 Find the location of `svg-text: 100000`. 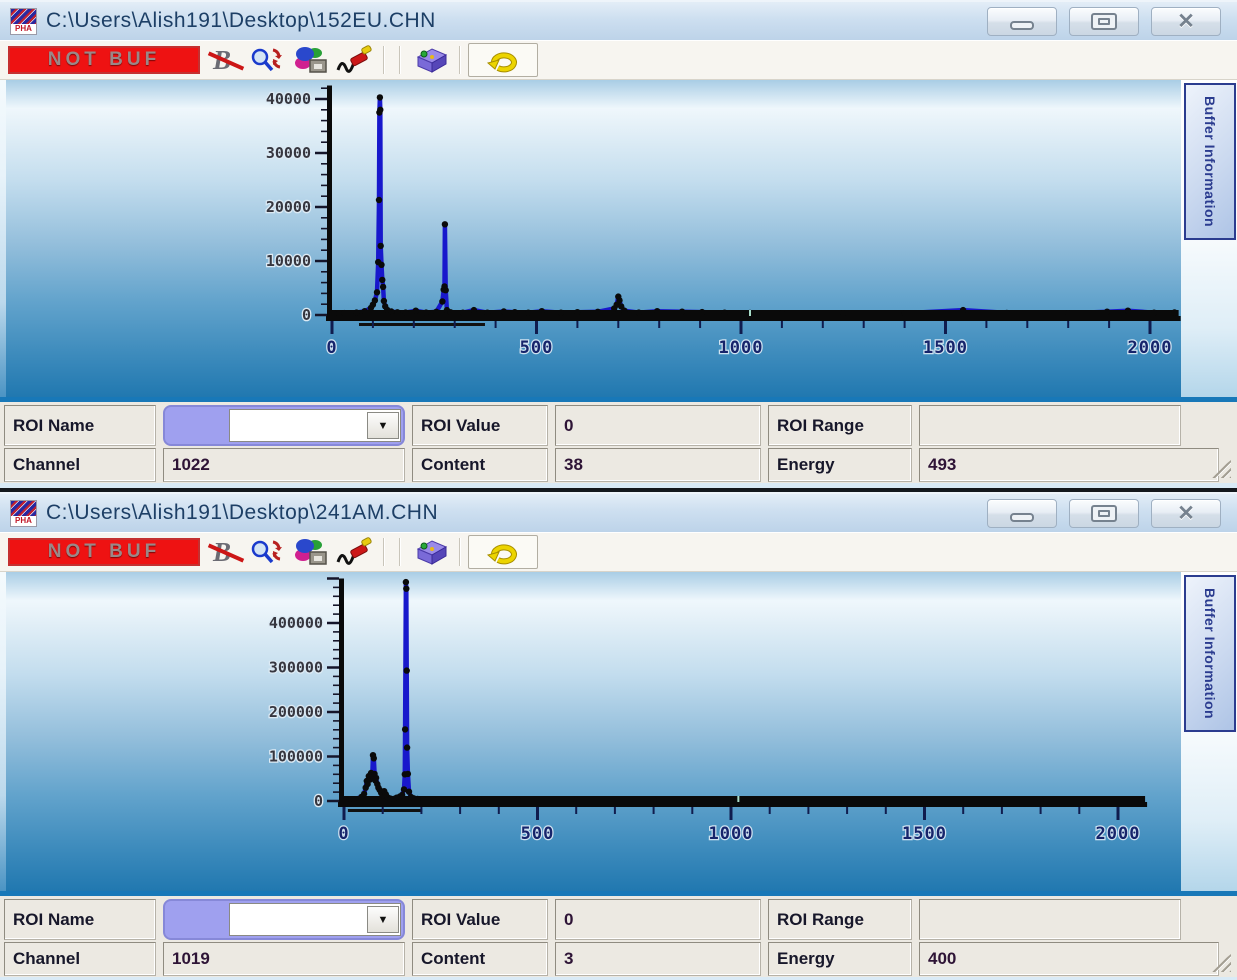

svg-text: 100000 is located at coordinates (296, 757).